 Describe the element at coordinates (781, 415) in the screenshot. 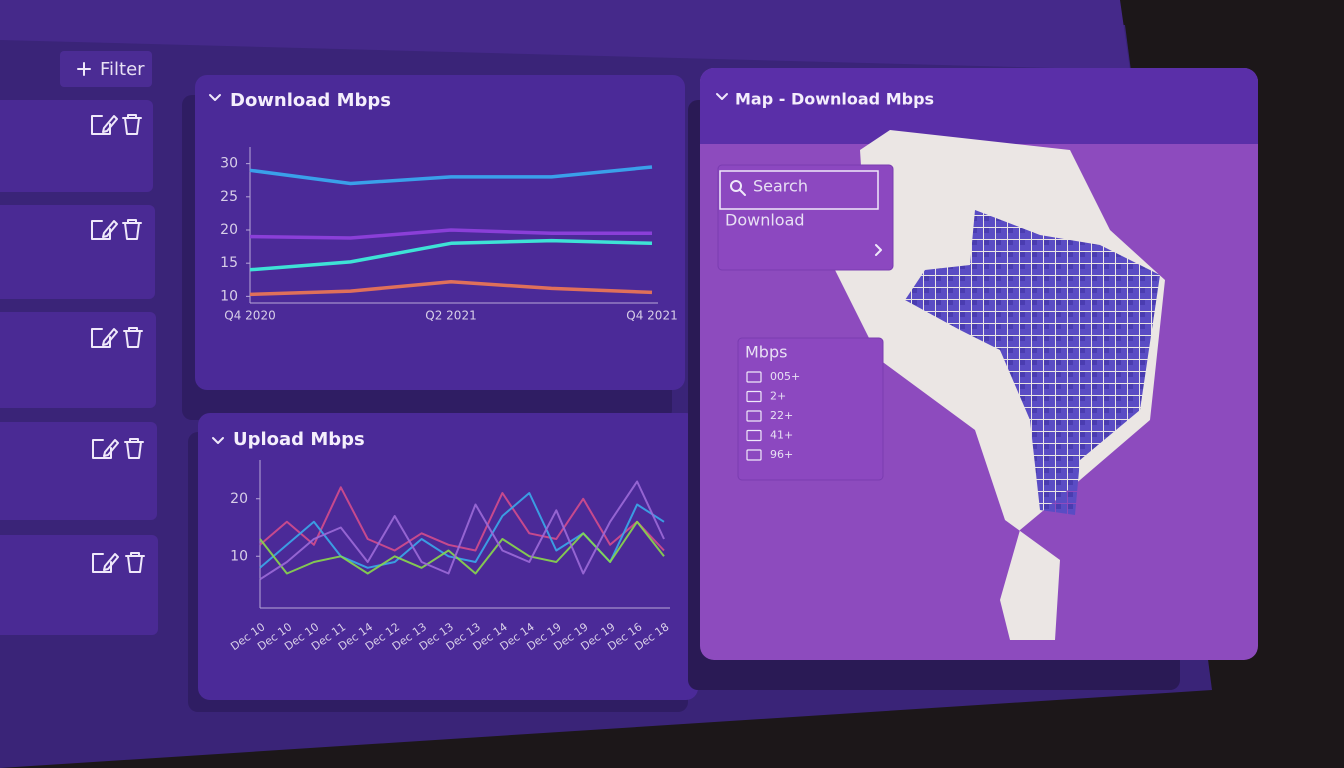

I see `legend-label: 22+` at that location.